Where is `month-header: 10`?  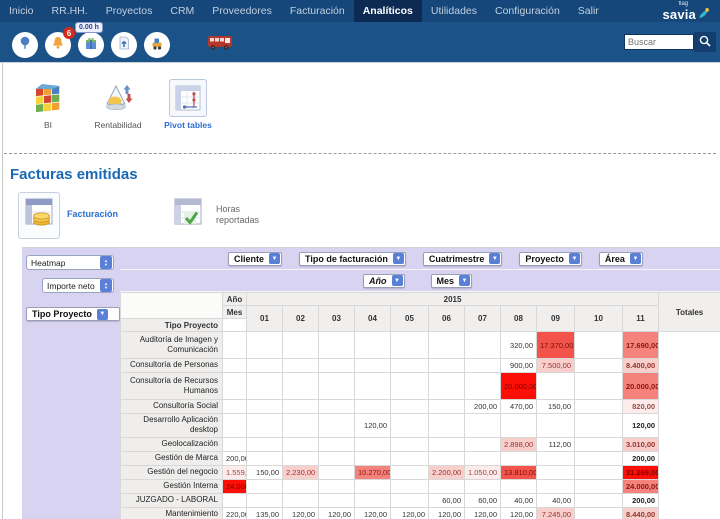 month-header: 10 is located at coordinates (598, 318).